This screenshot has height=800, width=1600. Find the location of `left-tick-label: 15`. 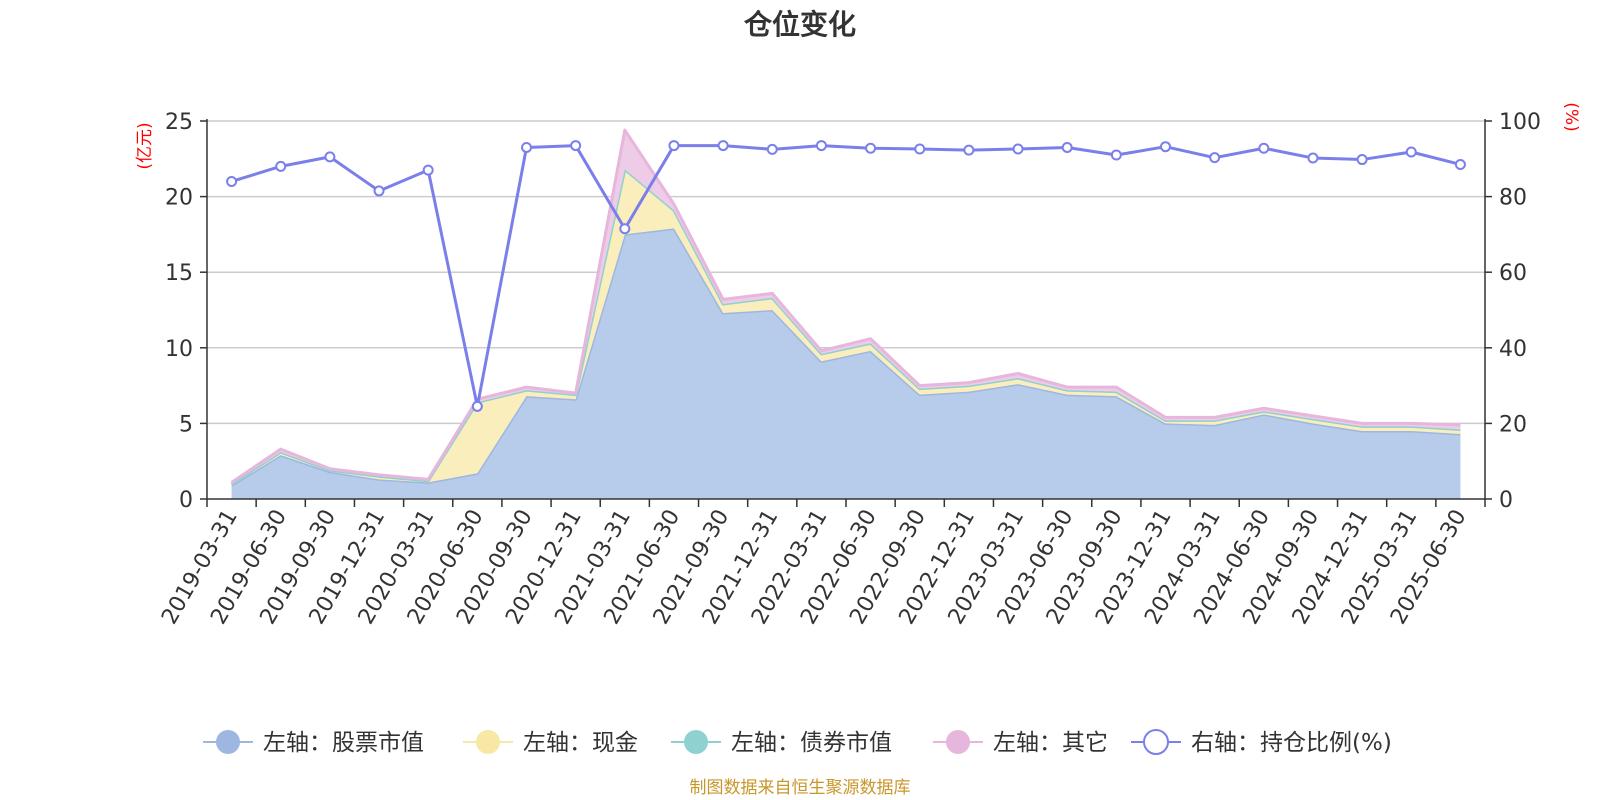

left-tick-label: 15 is located at coordinates (179, 273).